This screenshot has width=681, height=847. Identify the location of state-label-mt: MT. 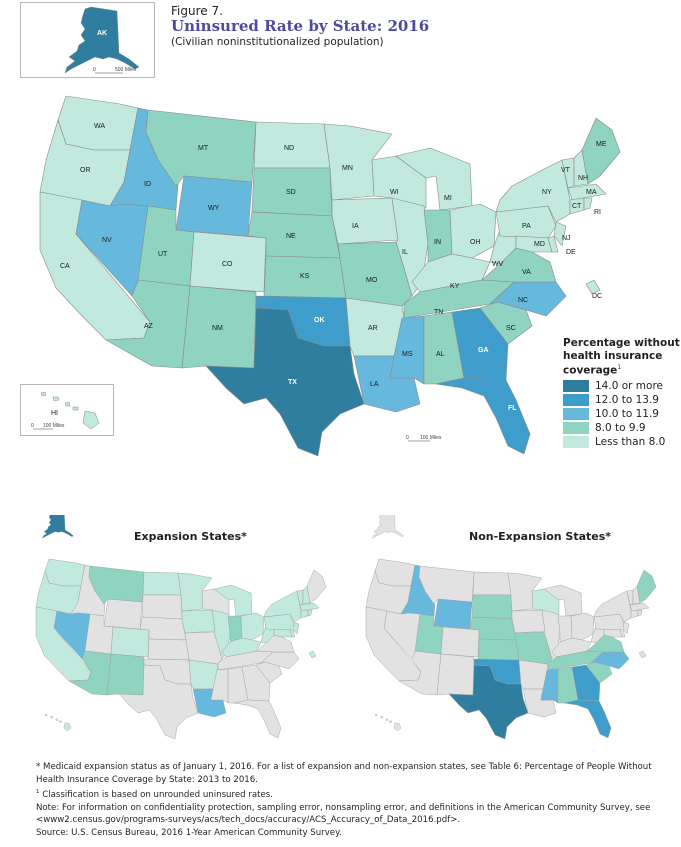
(203, 148).